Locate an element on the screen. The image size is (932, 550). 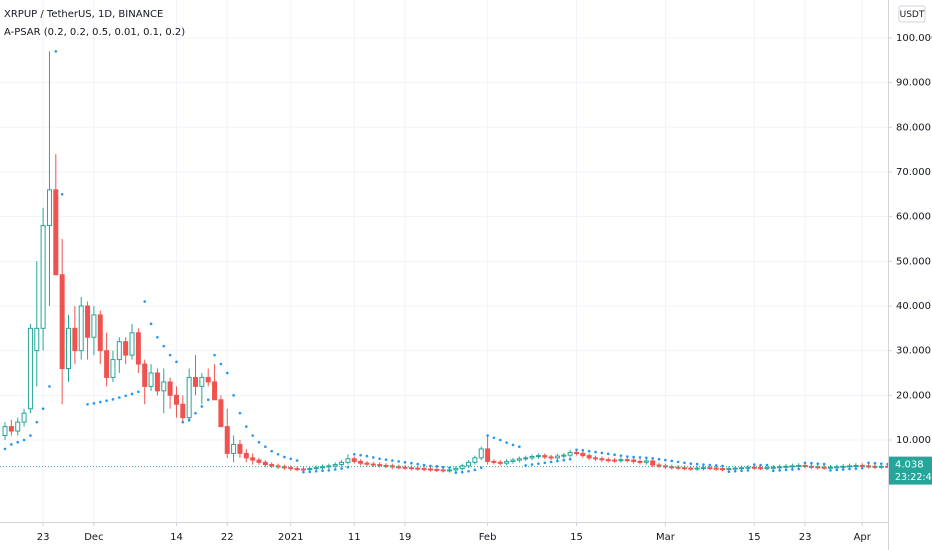
indicator-label: A-PSAR (0.2, 0.2, 0.5, 0.01, 0.1, 0.2) is located at coordinates (94, 32).